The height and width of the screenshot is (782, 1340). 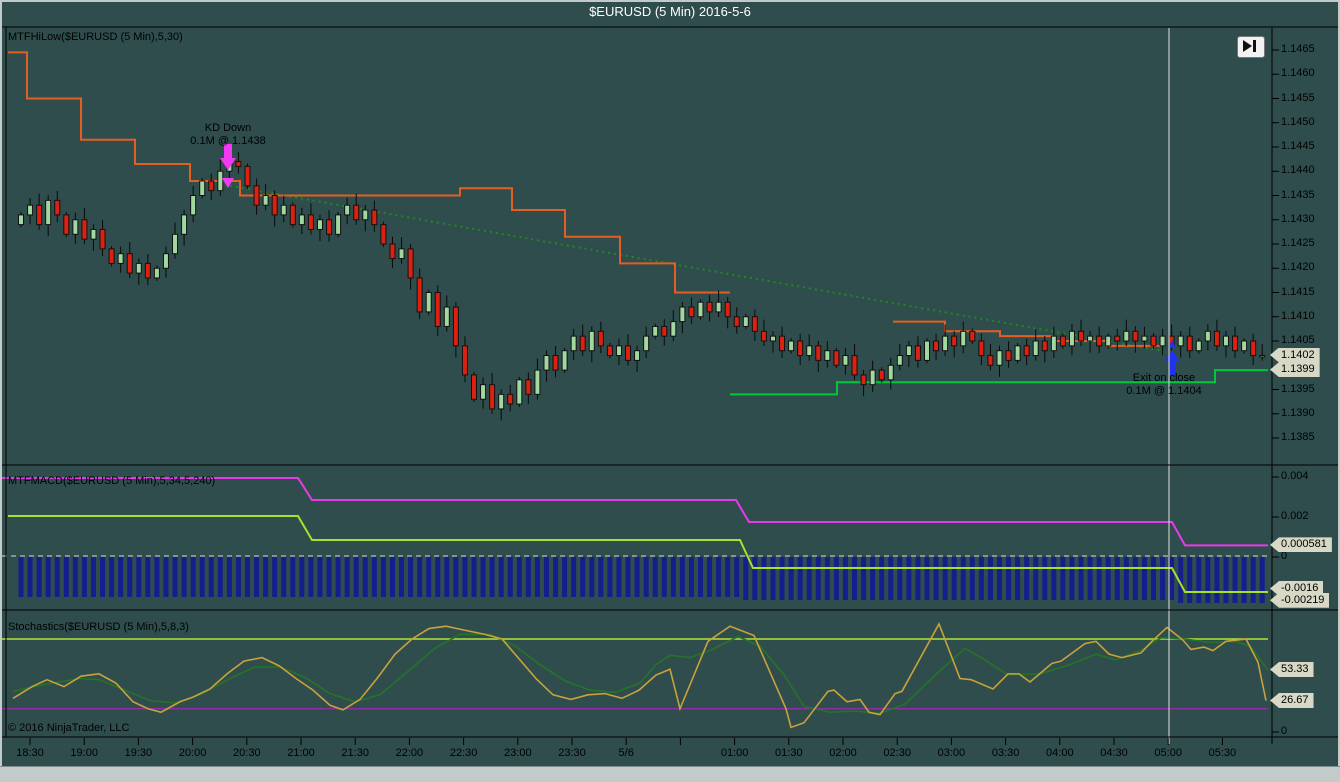 I want to click on time-axis-label: 21:30, so click(x=355, y=753).